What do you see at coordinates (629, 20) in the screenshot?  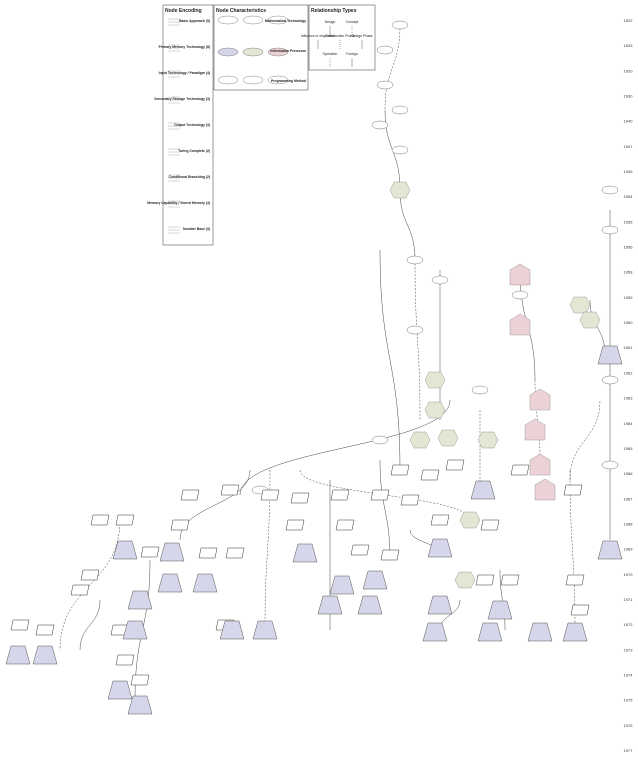 I see `year-label: 1822` at bounding box center [629, 20].